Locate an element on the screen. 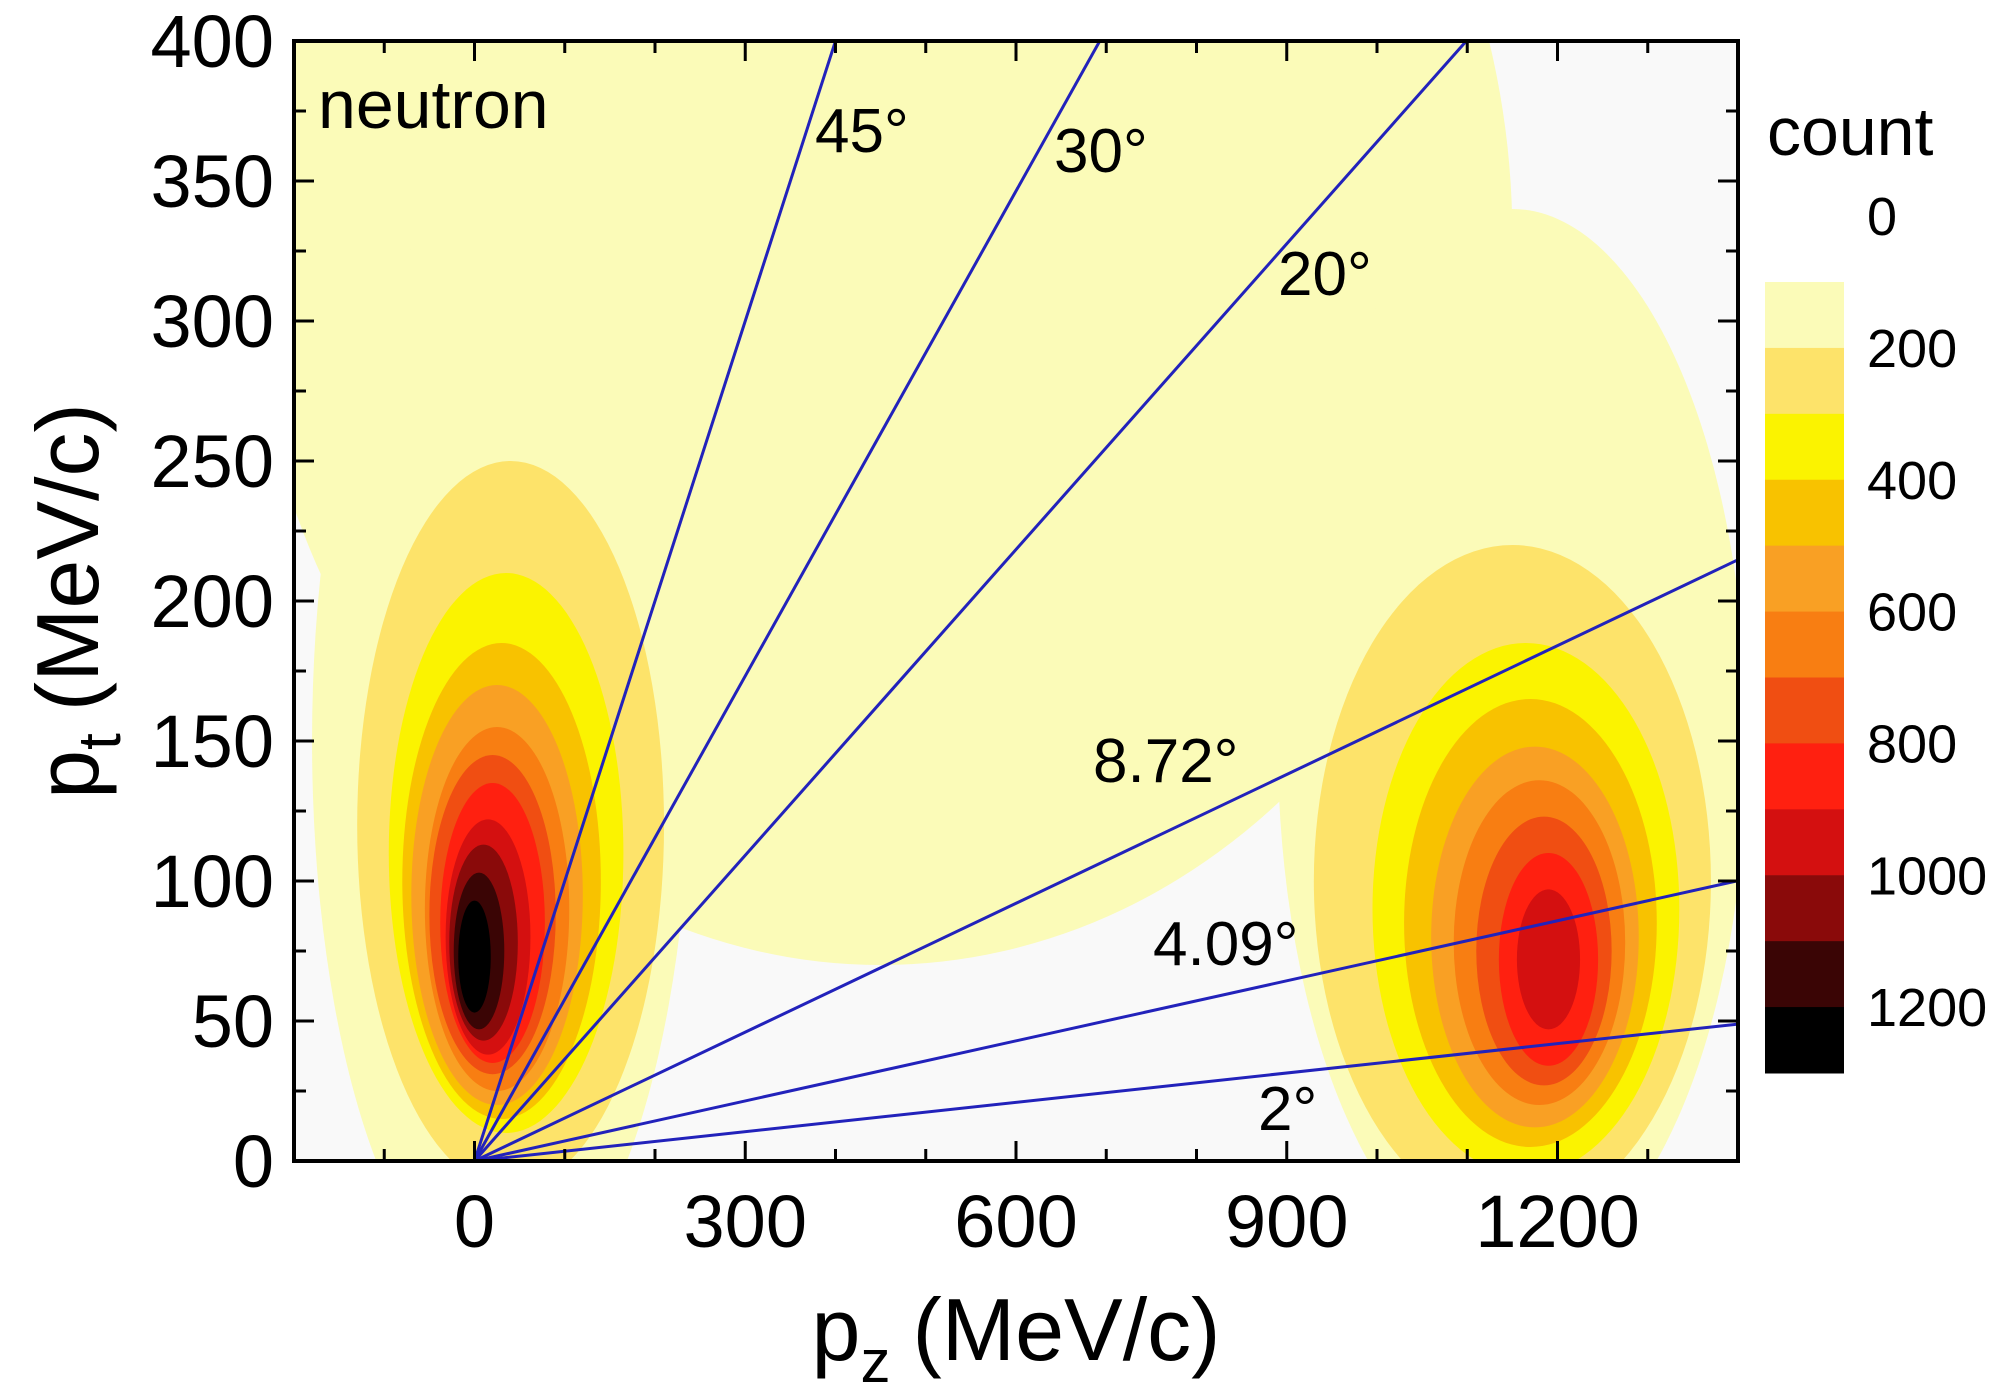 The height and width of the screenshot is (1389, 2008). colorbar-tick-label: 200 is located at coordinates (1912, 349).